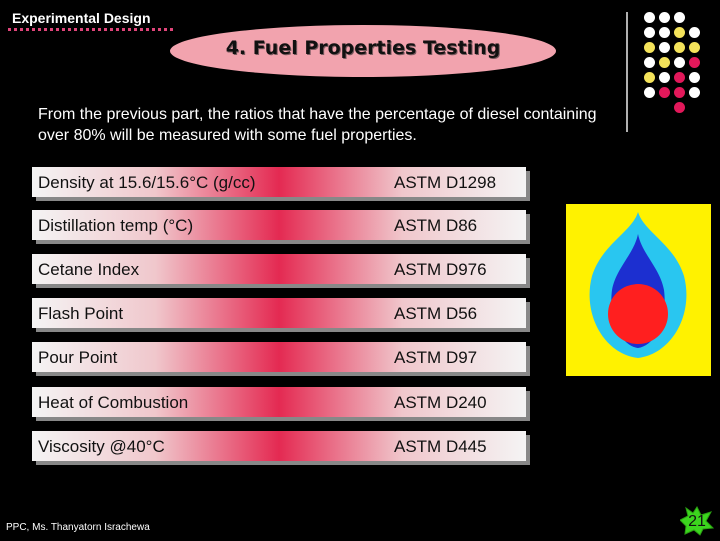 The image size is (720, 541). Describe the element at coordinates (101, 446) in the screenshot. I see `property-name: Viscosity @40°C` at that location.